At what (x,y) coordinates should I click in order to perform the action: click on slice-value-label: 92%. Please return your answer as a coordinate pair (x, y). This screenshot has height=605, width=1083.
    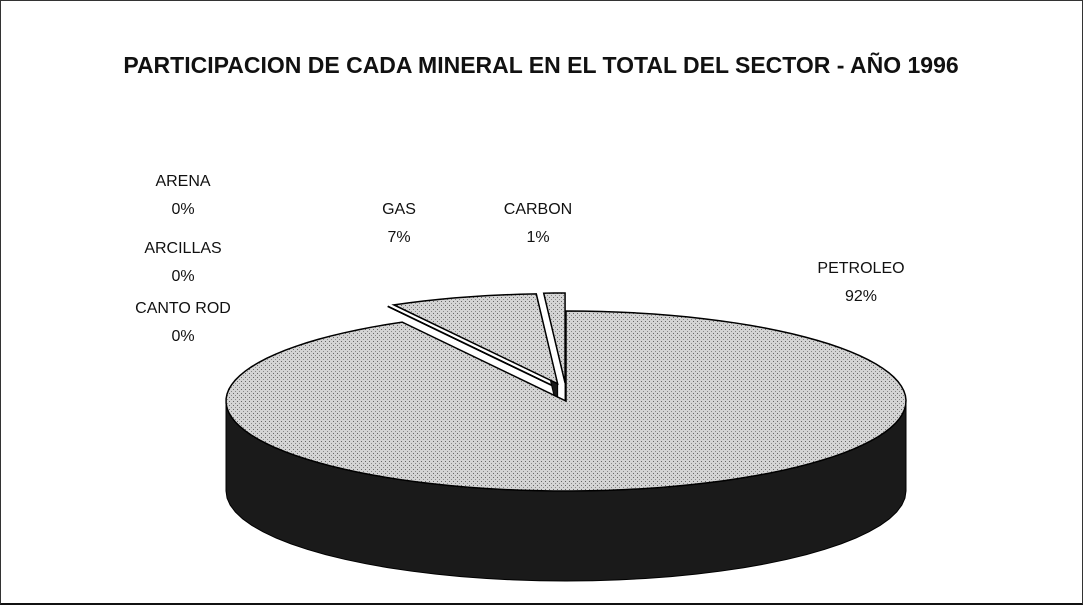
    Looking at the image, I should click on (861, 296).